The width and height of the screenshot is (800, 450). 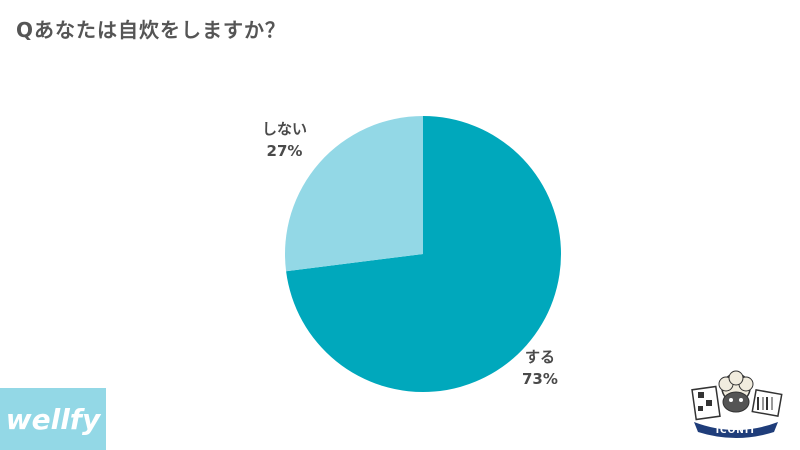 What do you see at coordinates (539, 357) in the screenshot?
I see `slice-name: する` at bounding box center [539, 357].